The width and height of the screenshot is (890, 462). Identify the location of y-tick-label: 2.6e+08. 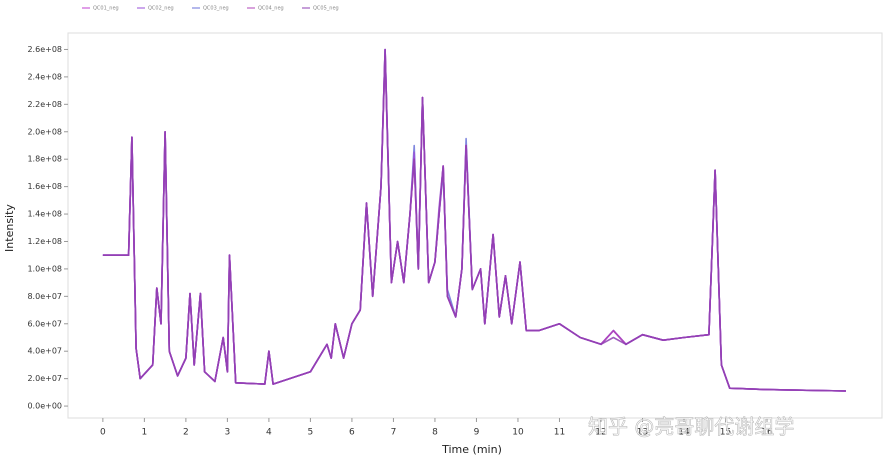
(44, 49).